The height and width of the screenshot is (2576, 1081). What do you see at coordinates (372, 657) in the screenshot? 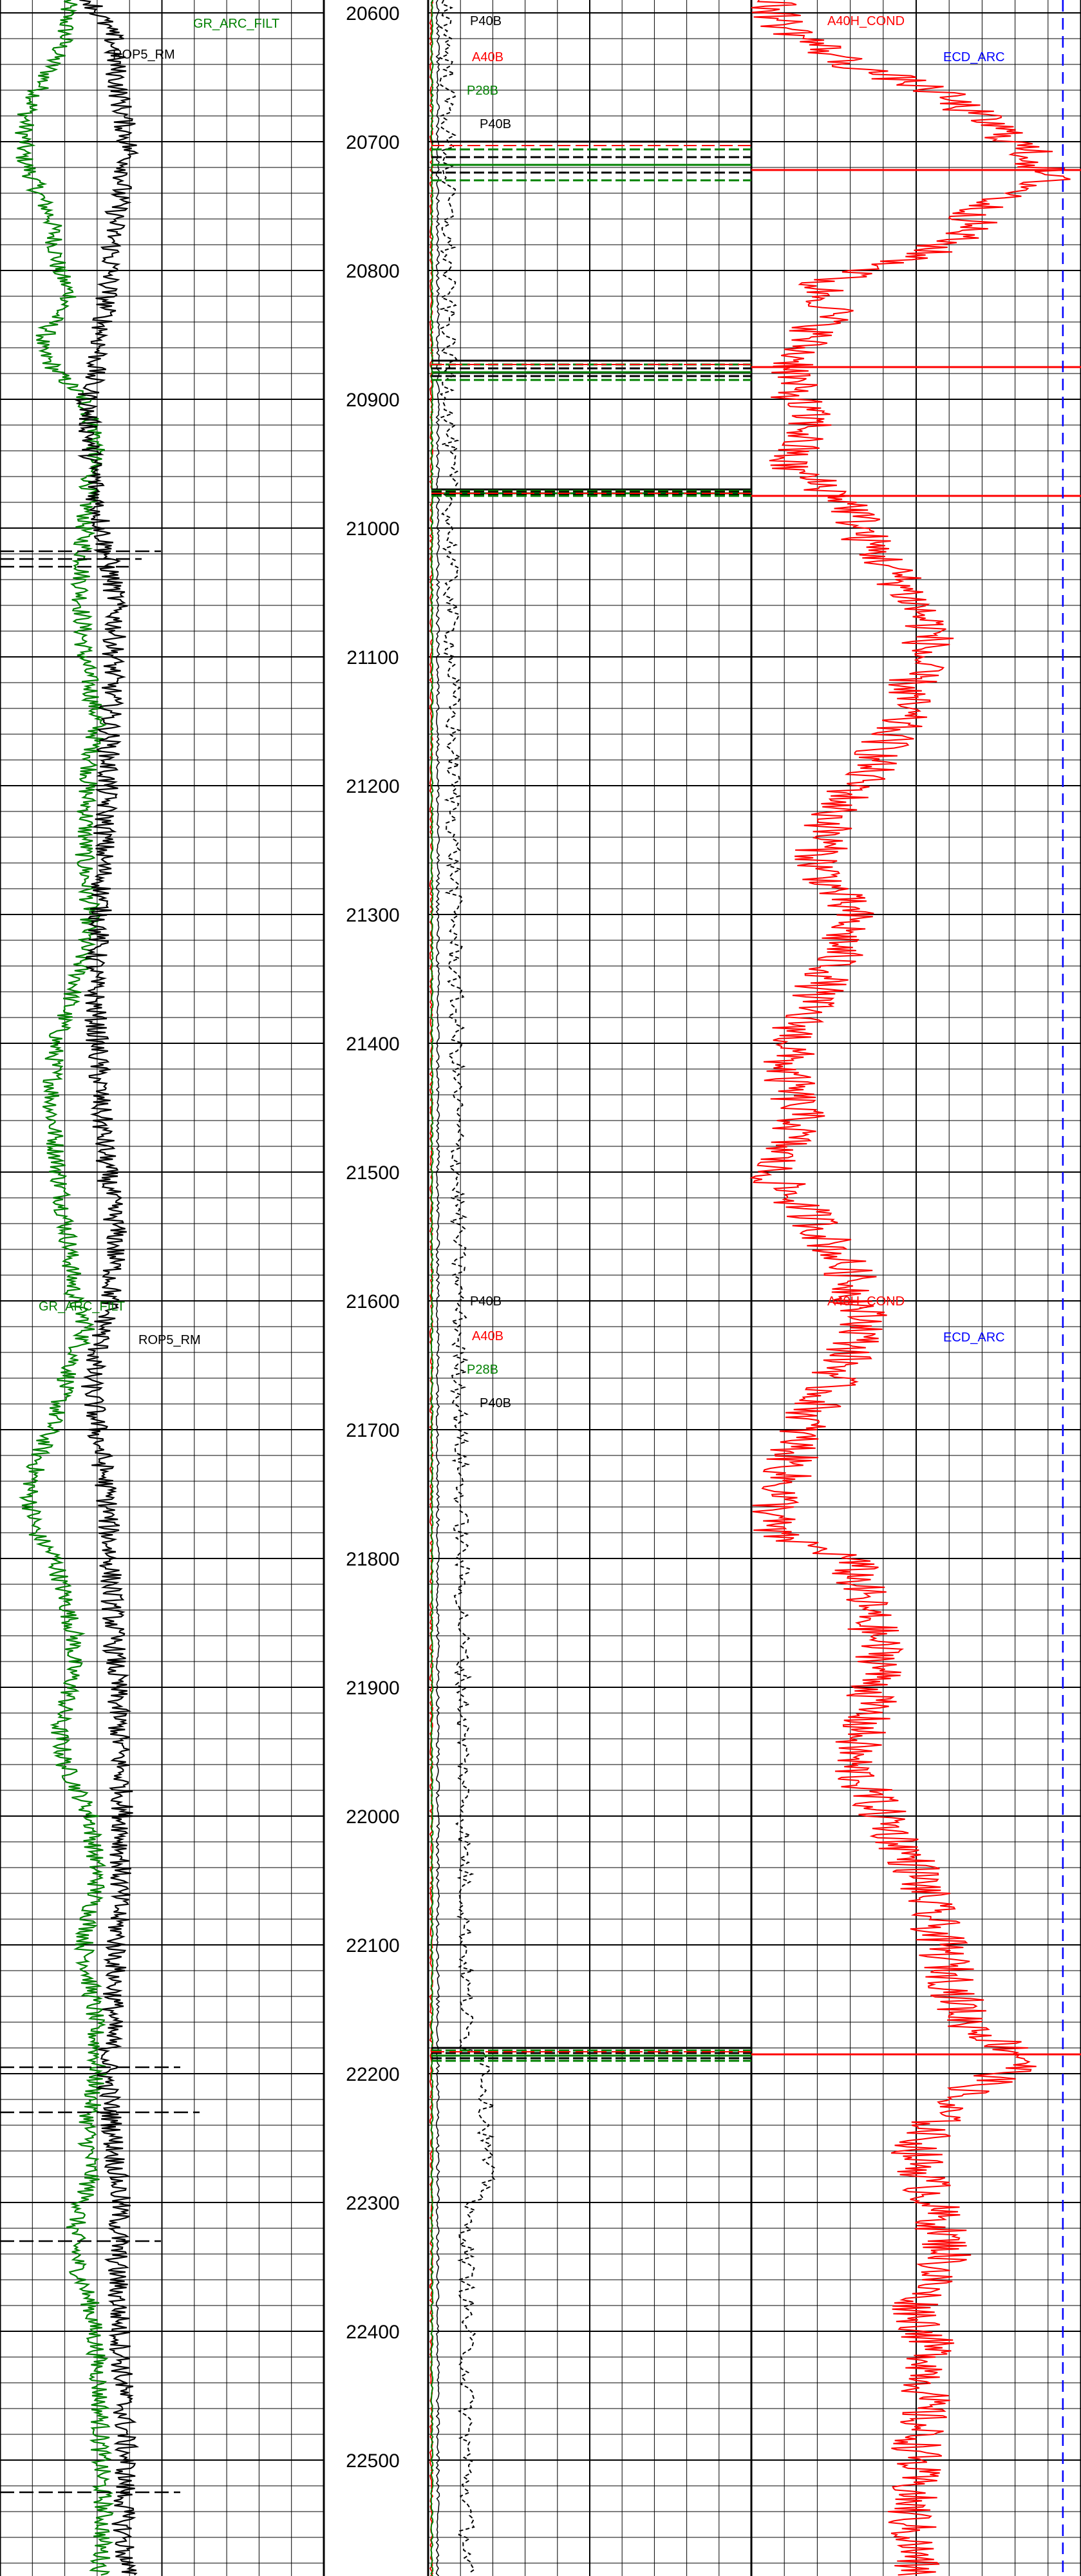
I see `depth-tick-label: 21100` at bounding box center [372, 657].